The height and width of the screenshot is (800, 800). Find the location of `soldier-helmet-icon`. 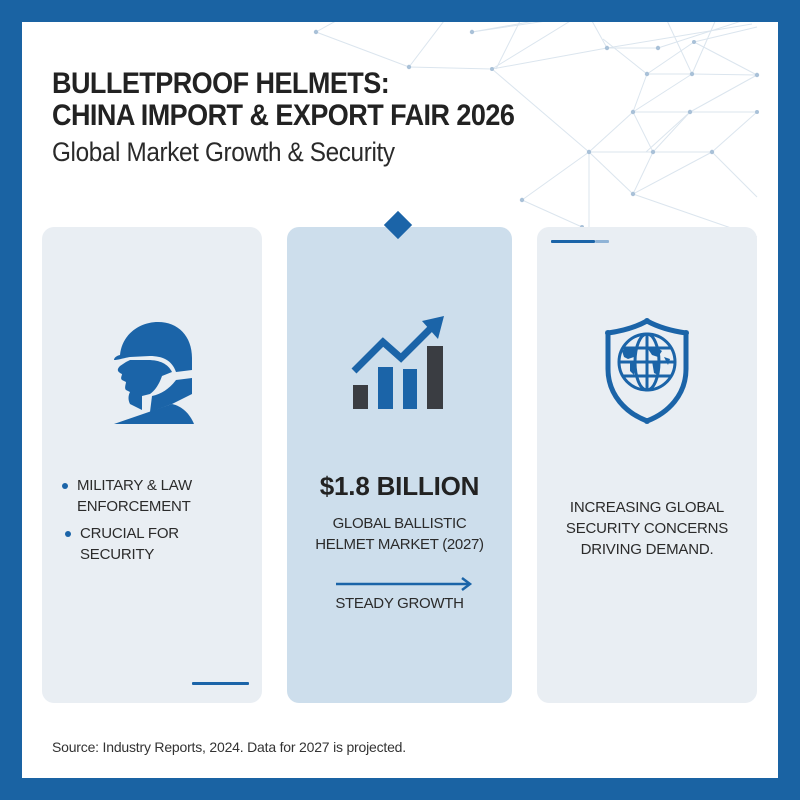

soldier-helmet-icon is located at coordinates (154, 373).